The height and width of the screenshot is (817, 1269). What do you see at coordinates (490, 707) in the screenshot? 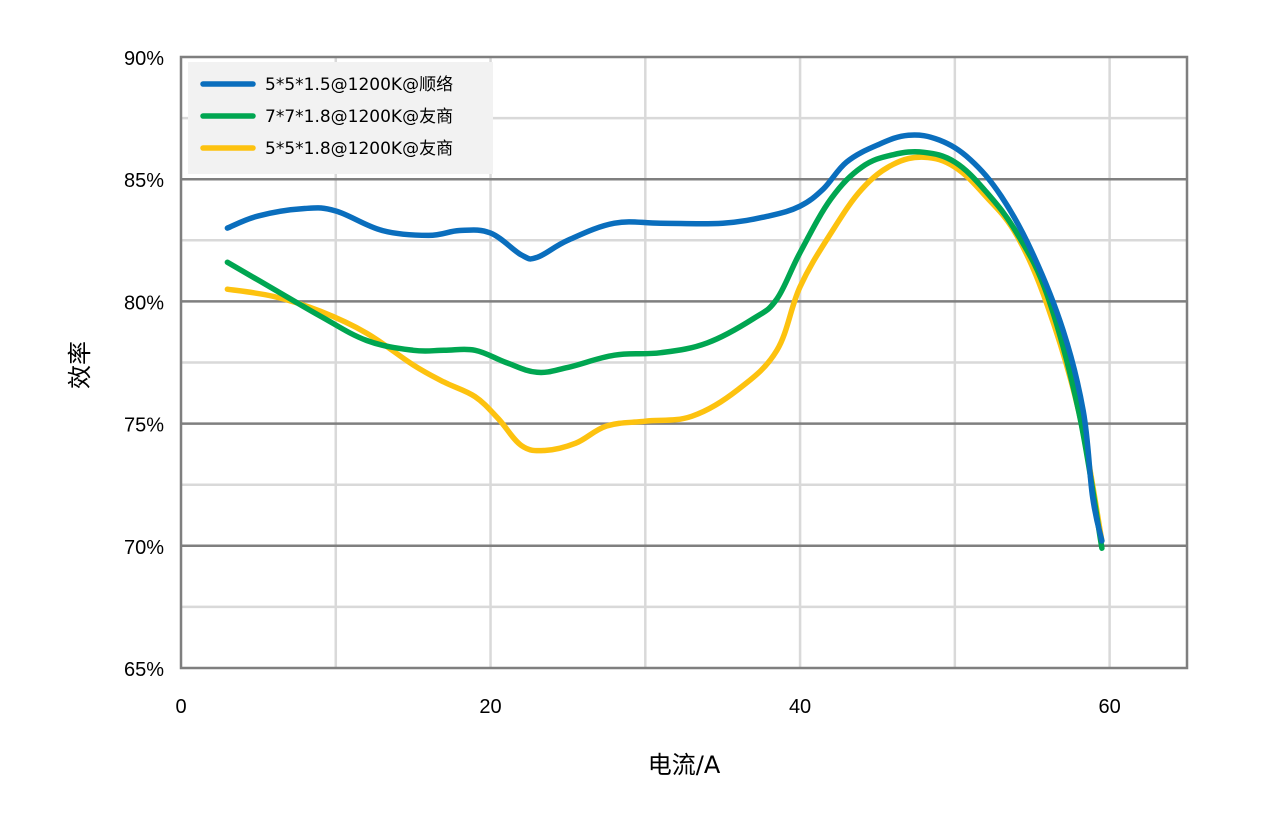
I see `x-tick-label: 20` at bounding box center [490, 707].